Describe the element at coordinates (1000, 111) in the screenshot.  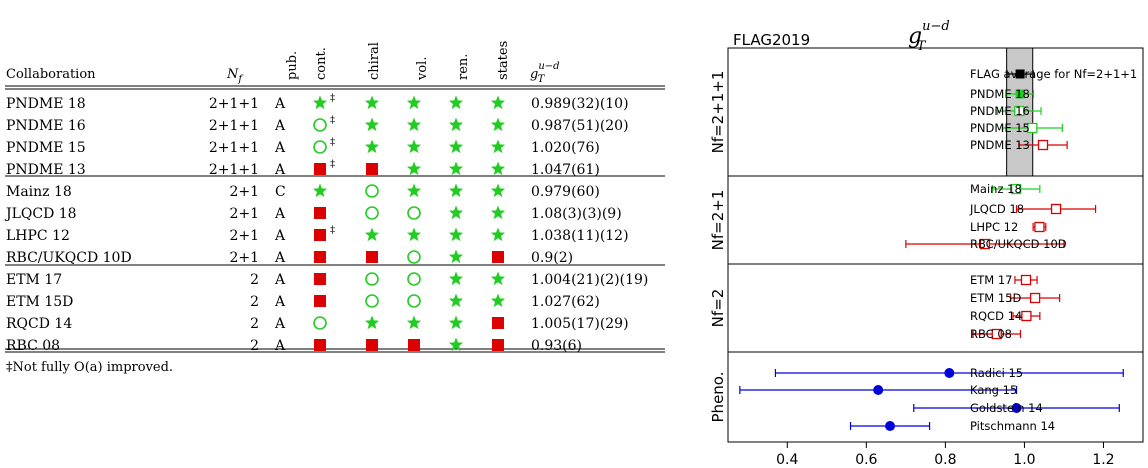
I see `point-label: PNDME 16` at that location.